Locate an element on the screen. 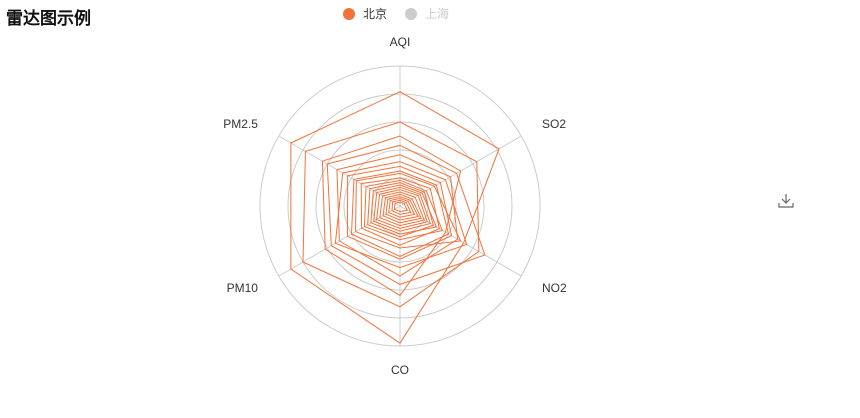  axis-label-pm25: PM2.5 is located at coordinates (240, 124).